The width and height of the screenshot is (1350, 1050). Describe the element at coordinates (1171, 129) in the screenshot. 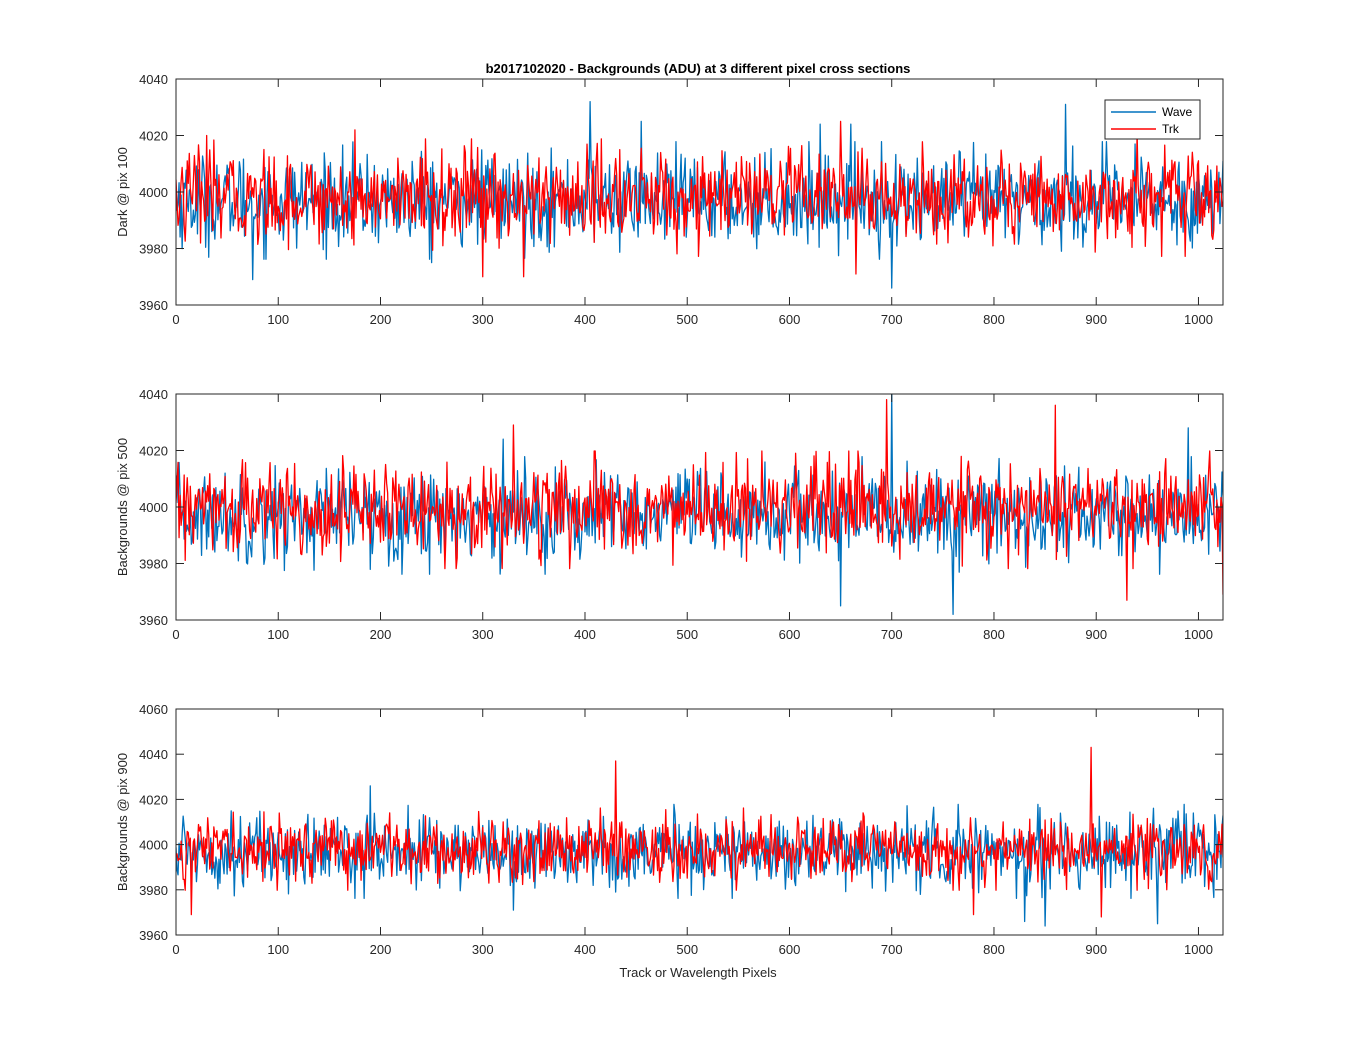

I see `legend-label-trk: Trk` at that location.